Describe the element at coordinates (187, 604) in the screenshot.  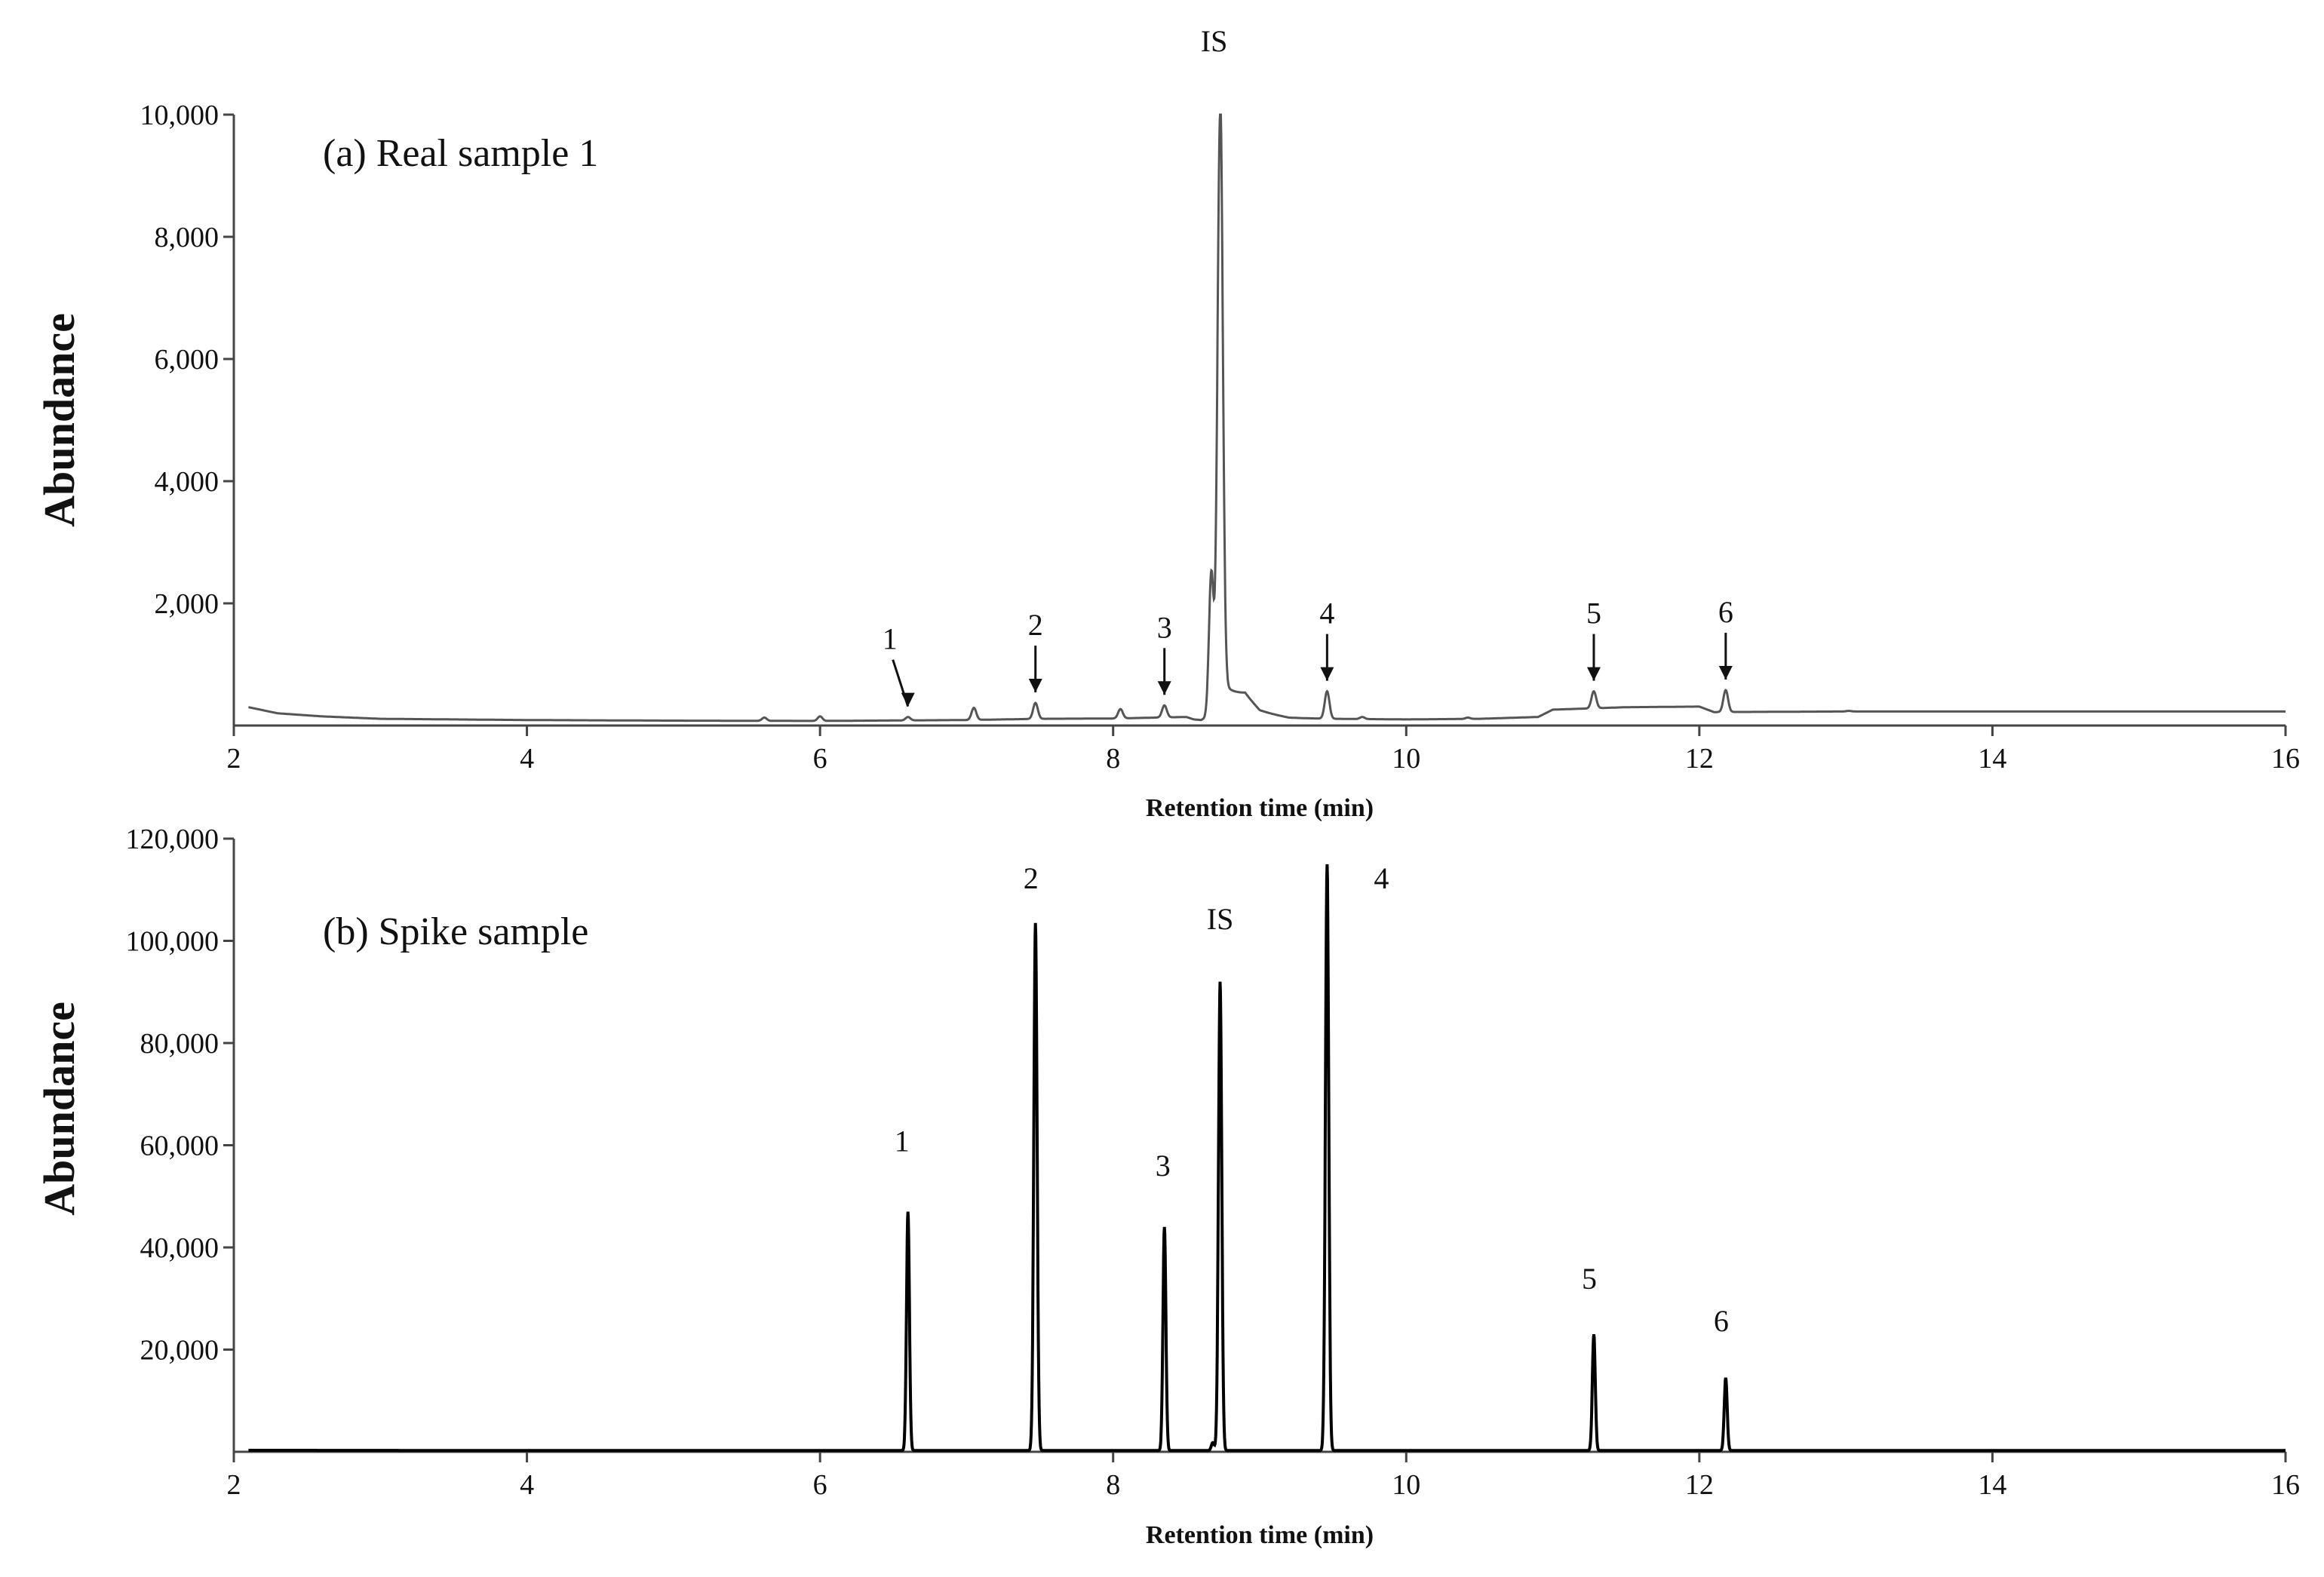
I see `y-tick-label: 2,000` at that location.